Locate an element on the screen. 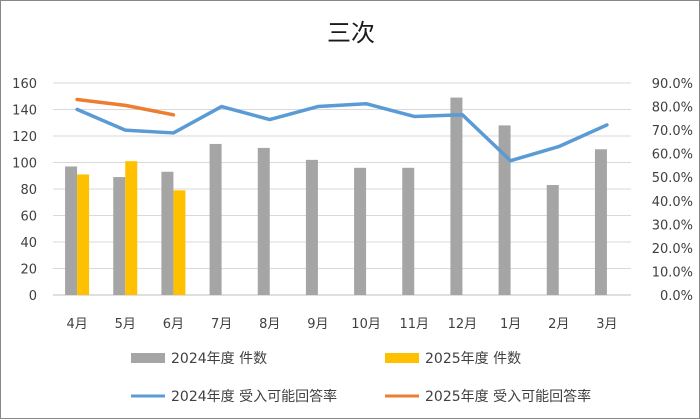 The width and height of the screenshot is (700, 420). legend-item-2025-rate: 2025年度 受入可能回答率 is located at coordinates (488, 396).